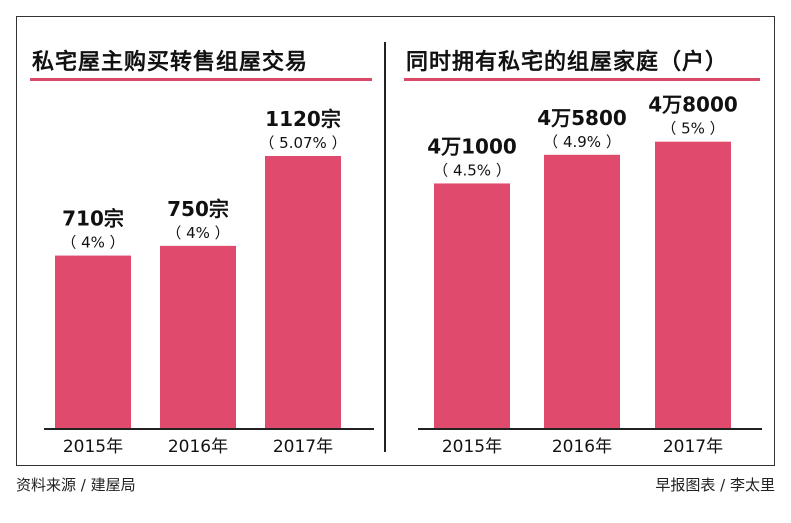  I want to click on right-bar-2017年, so click(693, 284).